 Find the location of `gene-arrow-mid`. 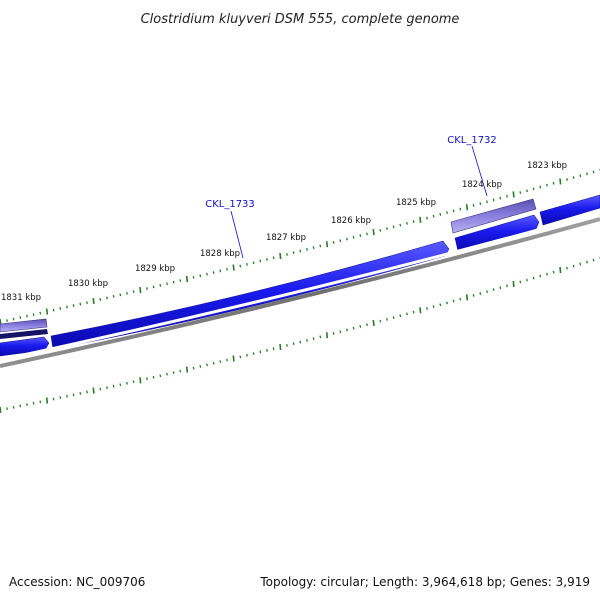

gene-arrow-mid is located at coordinates (497, 233).